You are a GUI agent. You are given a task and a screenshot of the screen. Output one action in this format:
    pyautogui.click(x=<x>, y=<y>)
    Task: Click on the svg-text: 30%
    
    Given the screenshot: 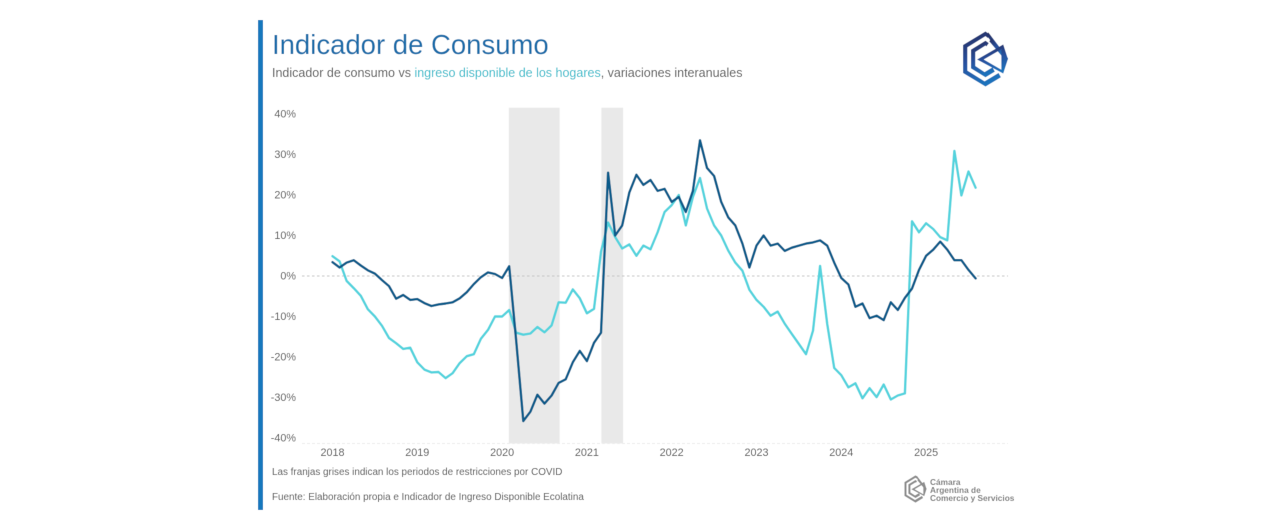 What is the action you would take?
    pyautogui.click(x=285, y=155)
    